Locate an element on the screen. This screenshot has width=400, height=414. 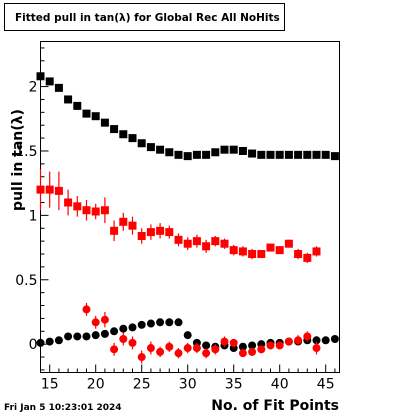
y-tick-label: 1 is located at coordinates (33, 216).